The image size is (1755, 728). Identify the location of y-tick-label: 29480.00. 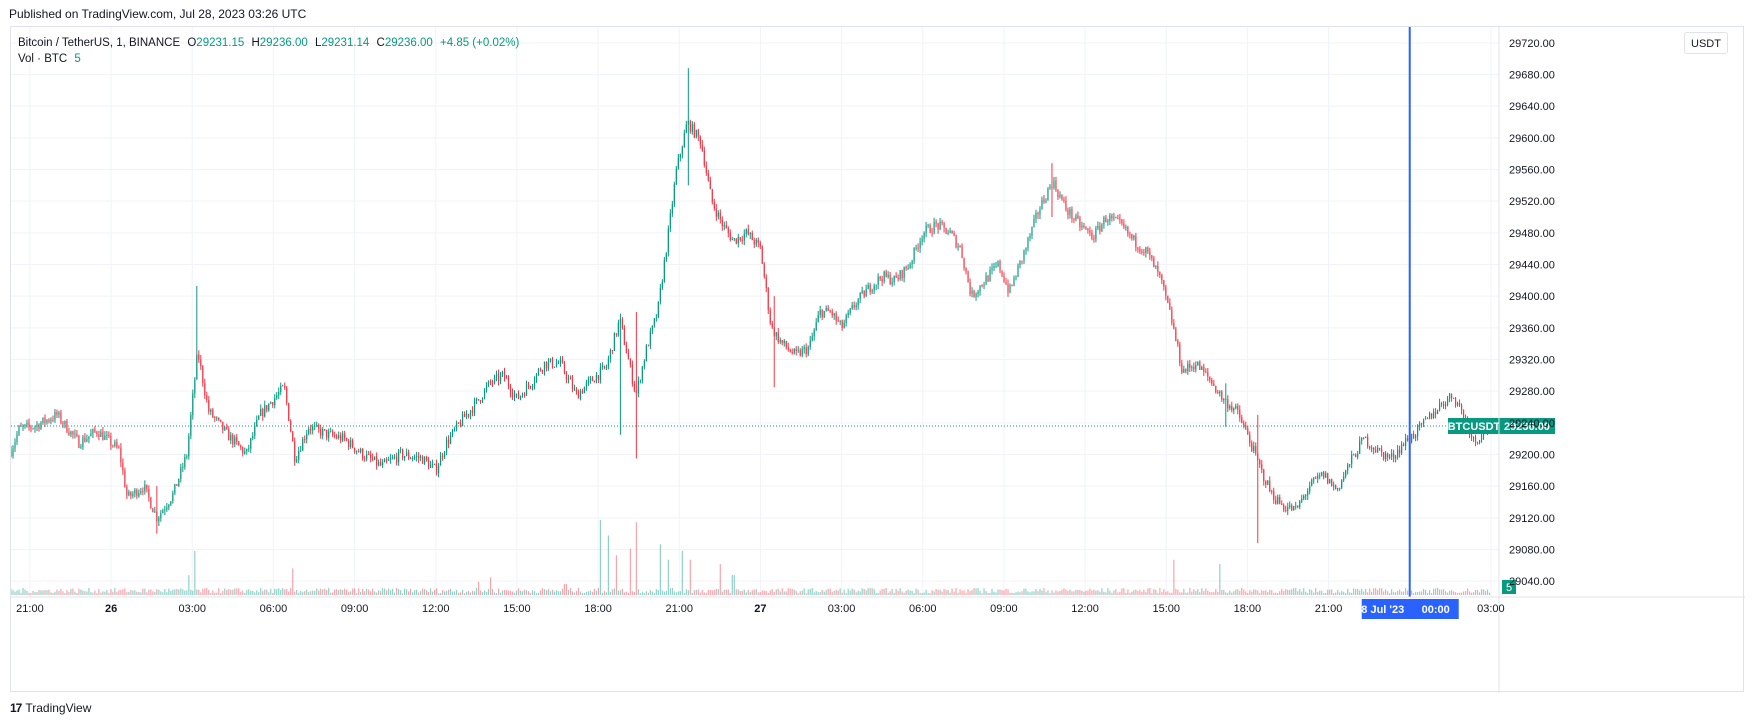
(1532, 234).